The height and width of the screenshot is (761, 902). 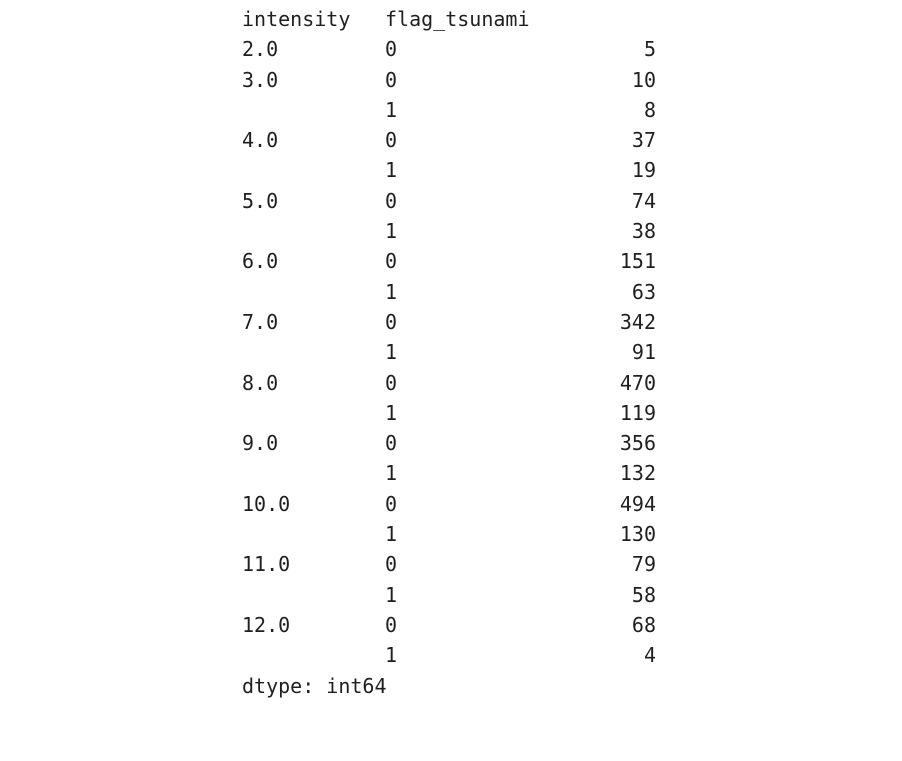 What do you see at coordinates (643, 594) in the screenshot?
I see `count-value: 58` at bounding box center [643, 594].